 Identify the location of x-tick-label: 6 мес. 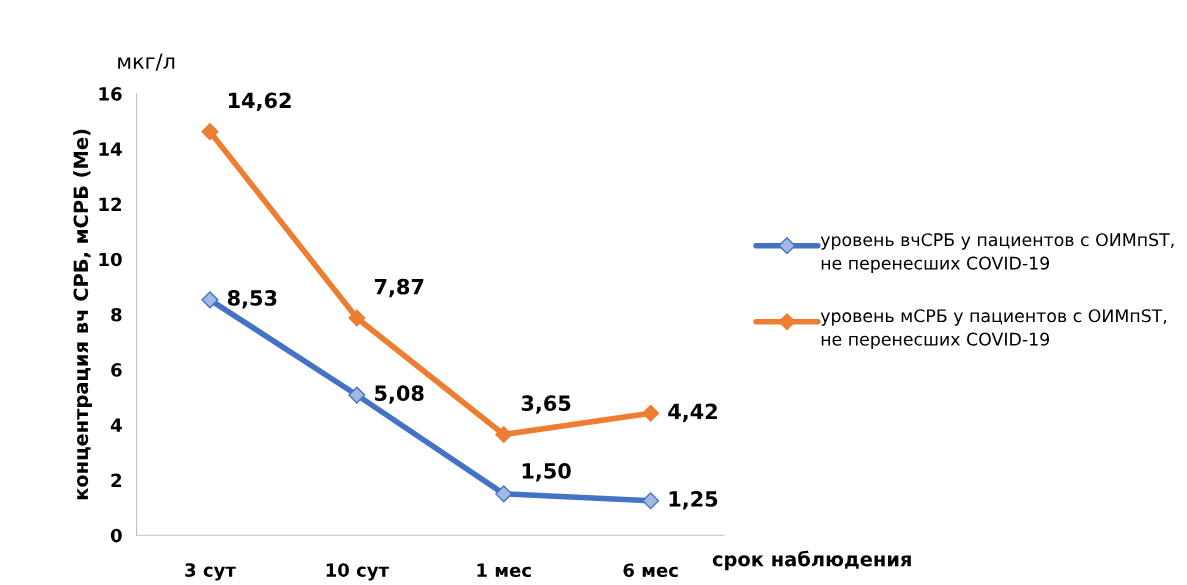
(650, 570).